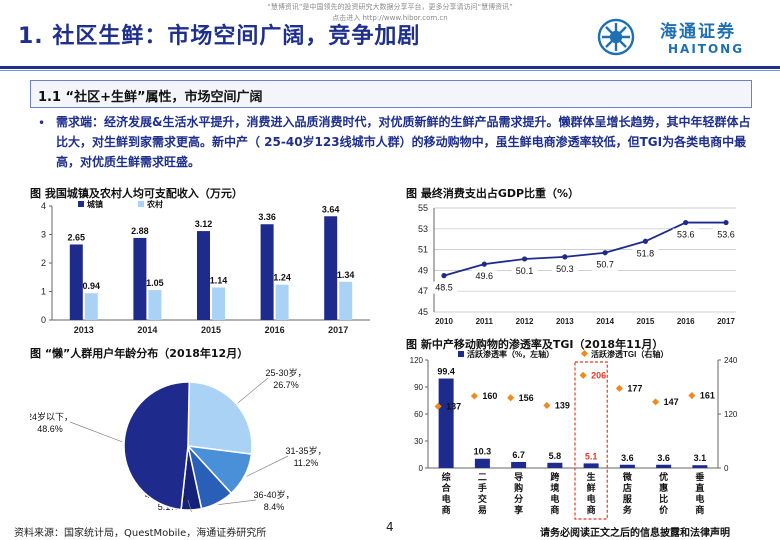 The width and height of the screenshot is (780, 540). I want to click on data-label: 50.7, so click(605, 265).